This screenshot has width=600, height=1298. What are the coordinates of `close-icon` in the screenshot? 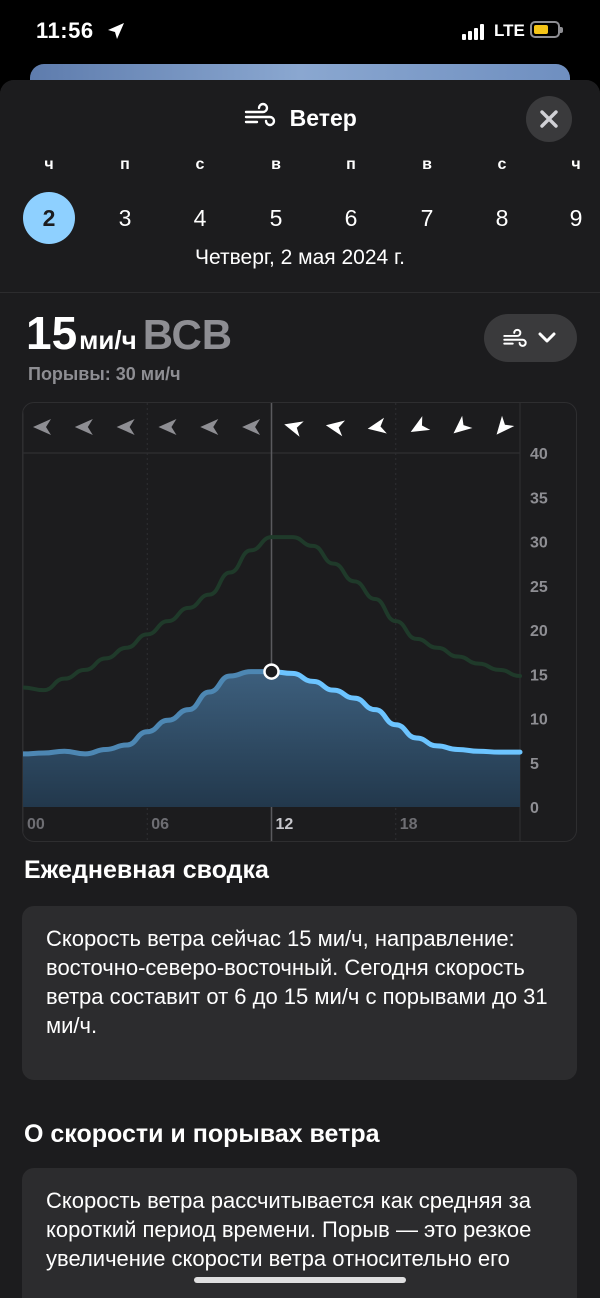 It's located at (549, 119).